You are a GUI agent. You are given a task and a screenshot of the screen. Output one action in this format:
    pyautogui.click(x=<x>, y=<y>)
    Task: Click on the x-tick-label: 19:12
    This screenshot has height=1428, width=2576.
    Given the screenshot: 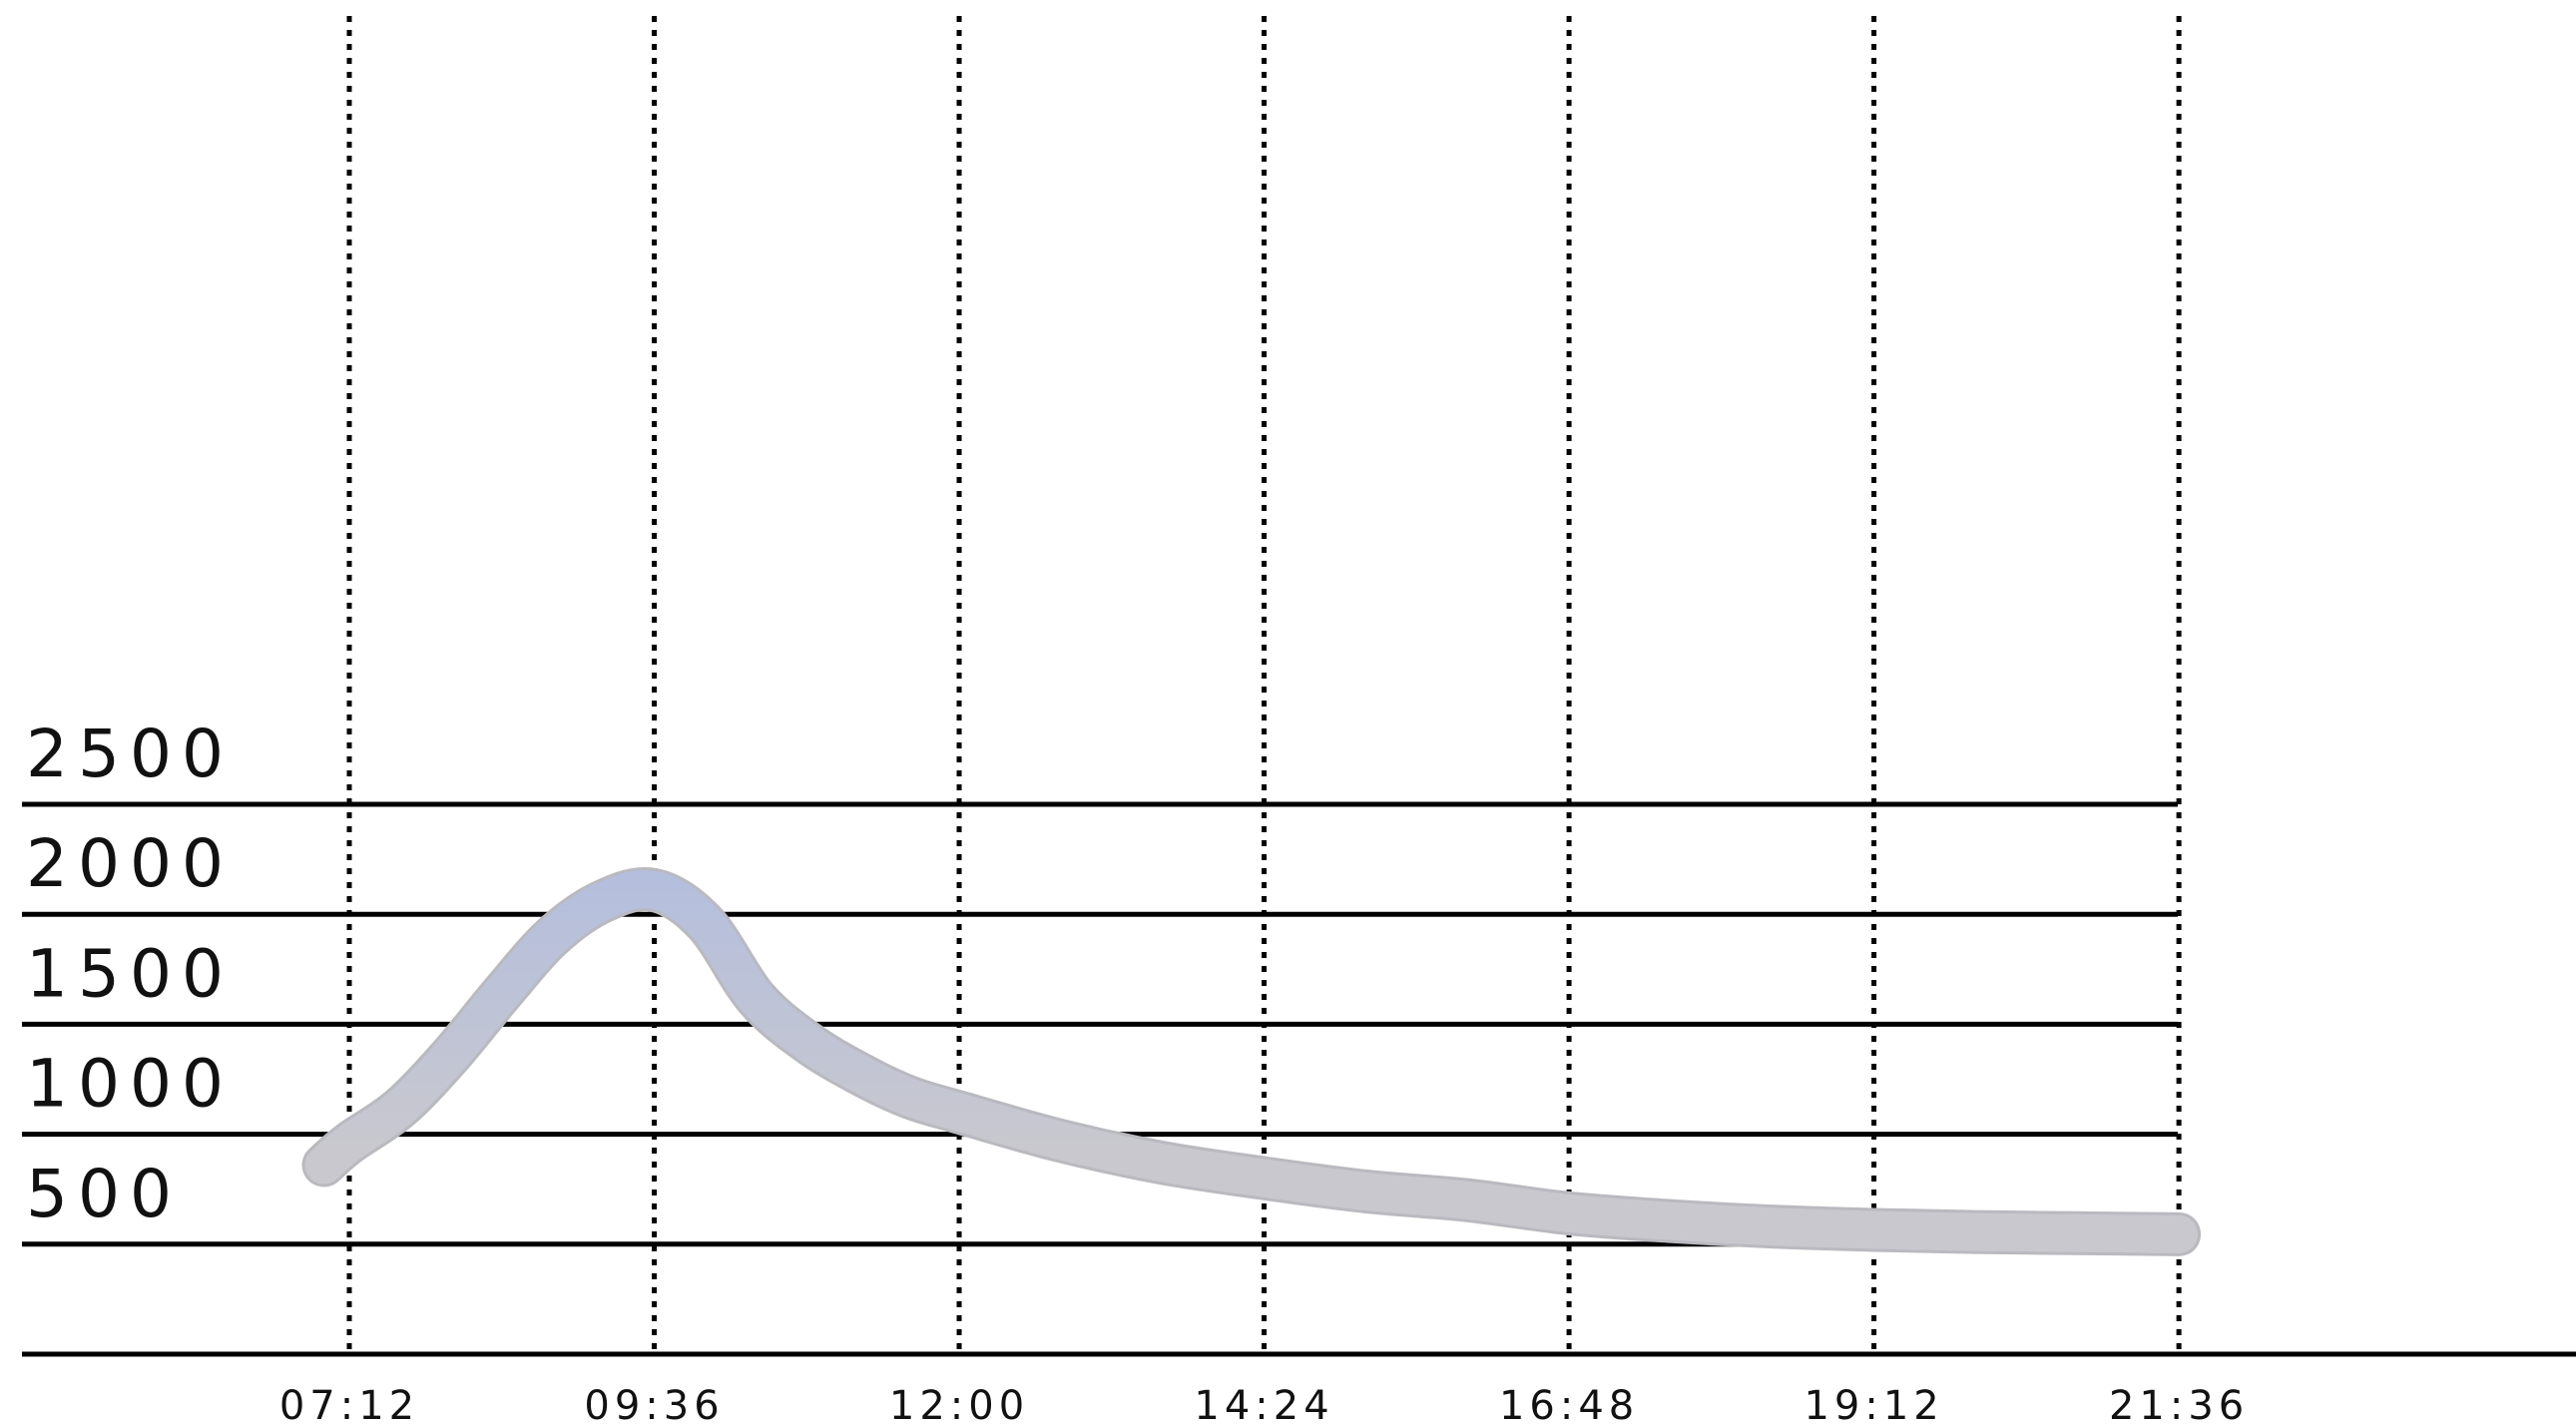 What is the action you would take?
    pyautogui.click(x=1873, y=1405)
    